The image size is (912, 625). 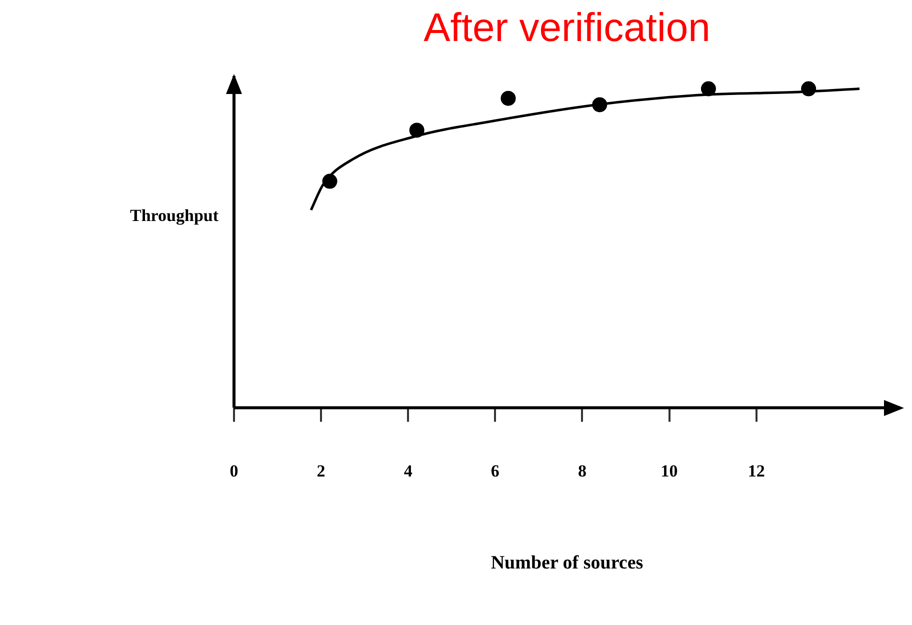 What do you see at coordinates (408, 470) in the screenshot?
I see `x-tick-label: 4` at bounding box center [408, 470].